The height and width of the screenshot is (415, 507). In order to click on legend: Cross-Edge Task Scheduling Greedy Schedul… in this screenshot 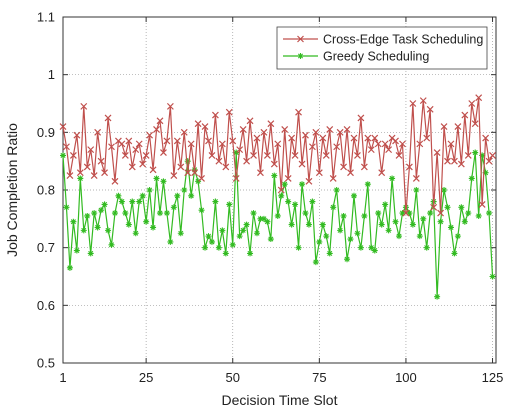, I will do `click(382, 48)`.